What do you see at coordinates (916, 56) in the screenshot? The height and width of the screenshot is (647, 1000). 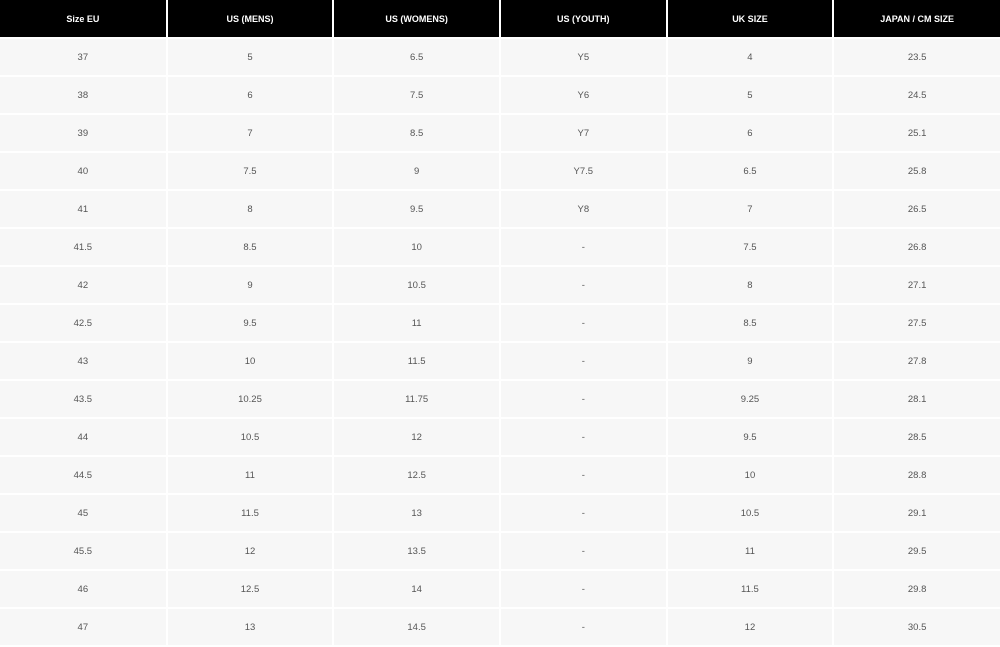 I see `table-cell: 23.5` at bounding box center [916, 56].